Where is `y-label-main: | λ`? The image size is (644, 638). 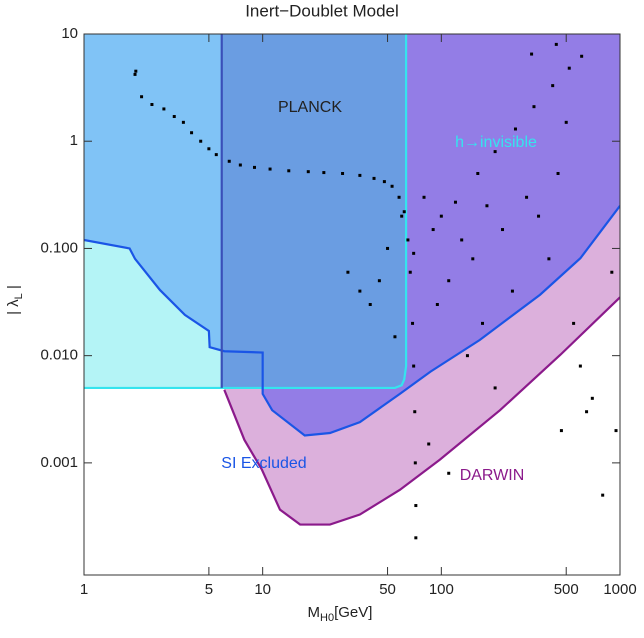 y-label-main: | λ is located at coordinates (13, 307).